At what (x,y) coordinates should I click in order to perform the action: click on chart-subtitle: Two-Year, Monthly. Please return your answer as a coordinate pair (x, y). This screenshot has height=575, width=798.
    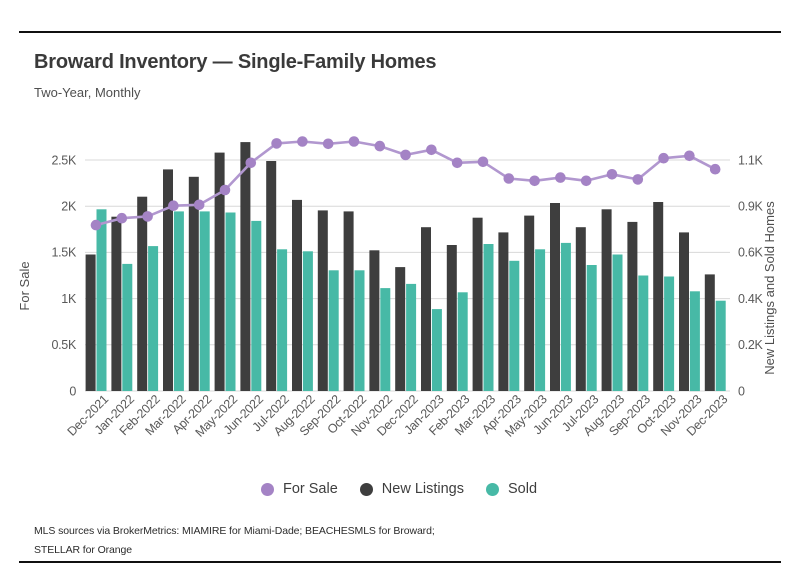
    Looking at the image, I should click on (87, 92).